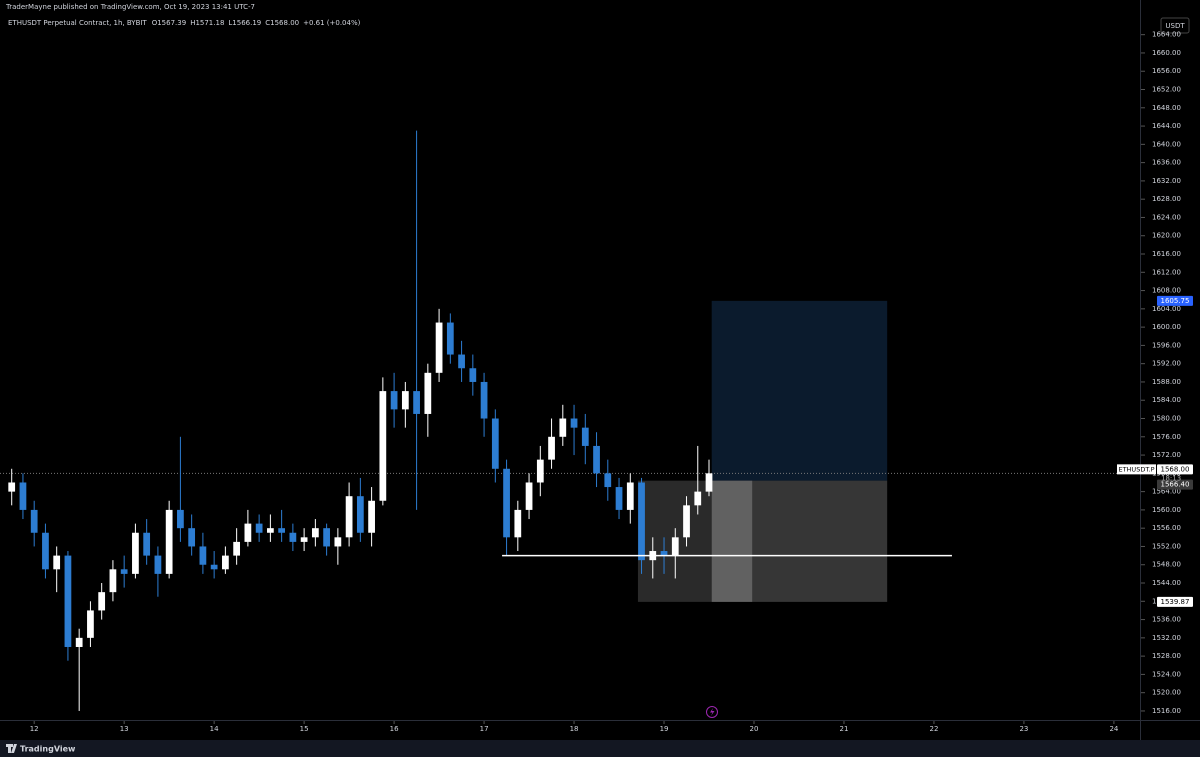  I want to click on y-tick-label: 1548.00, so click(1166, 565).